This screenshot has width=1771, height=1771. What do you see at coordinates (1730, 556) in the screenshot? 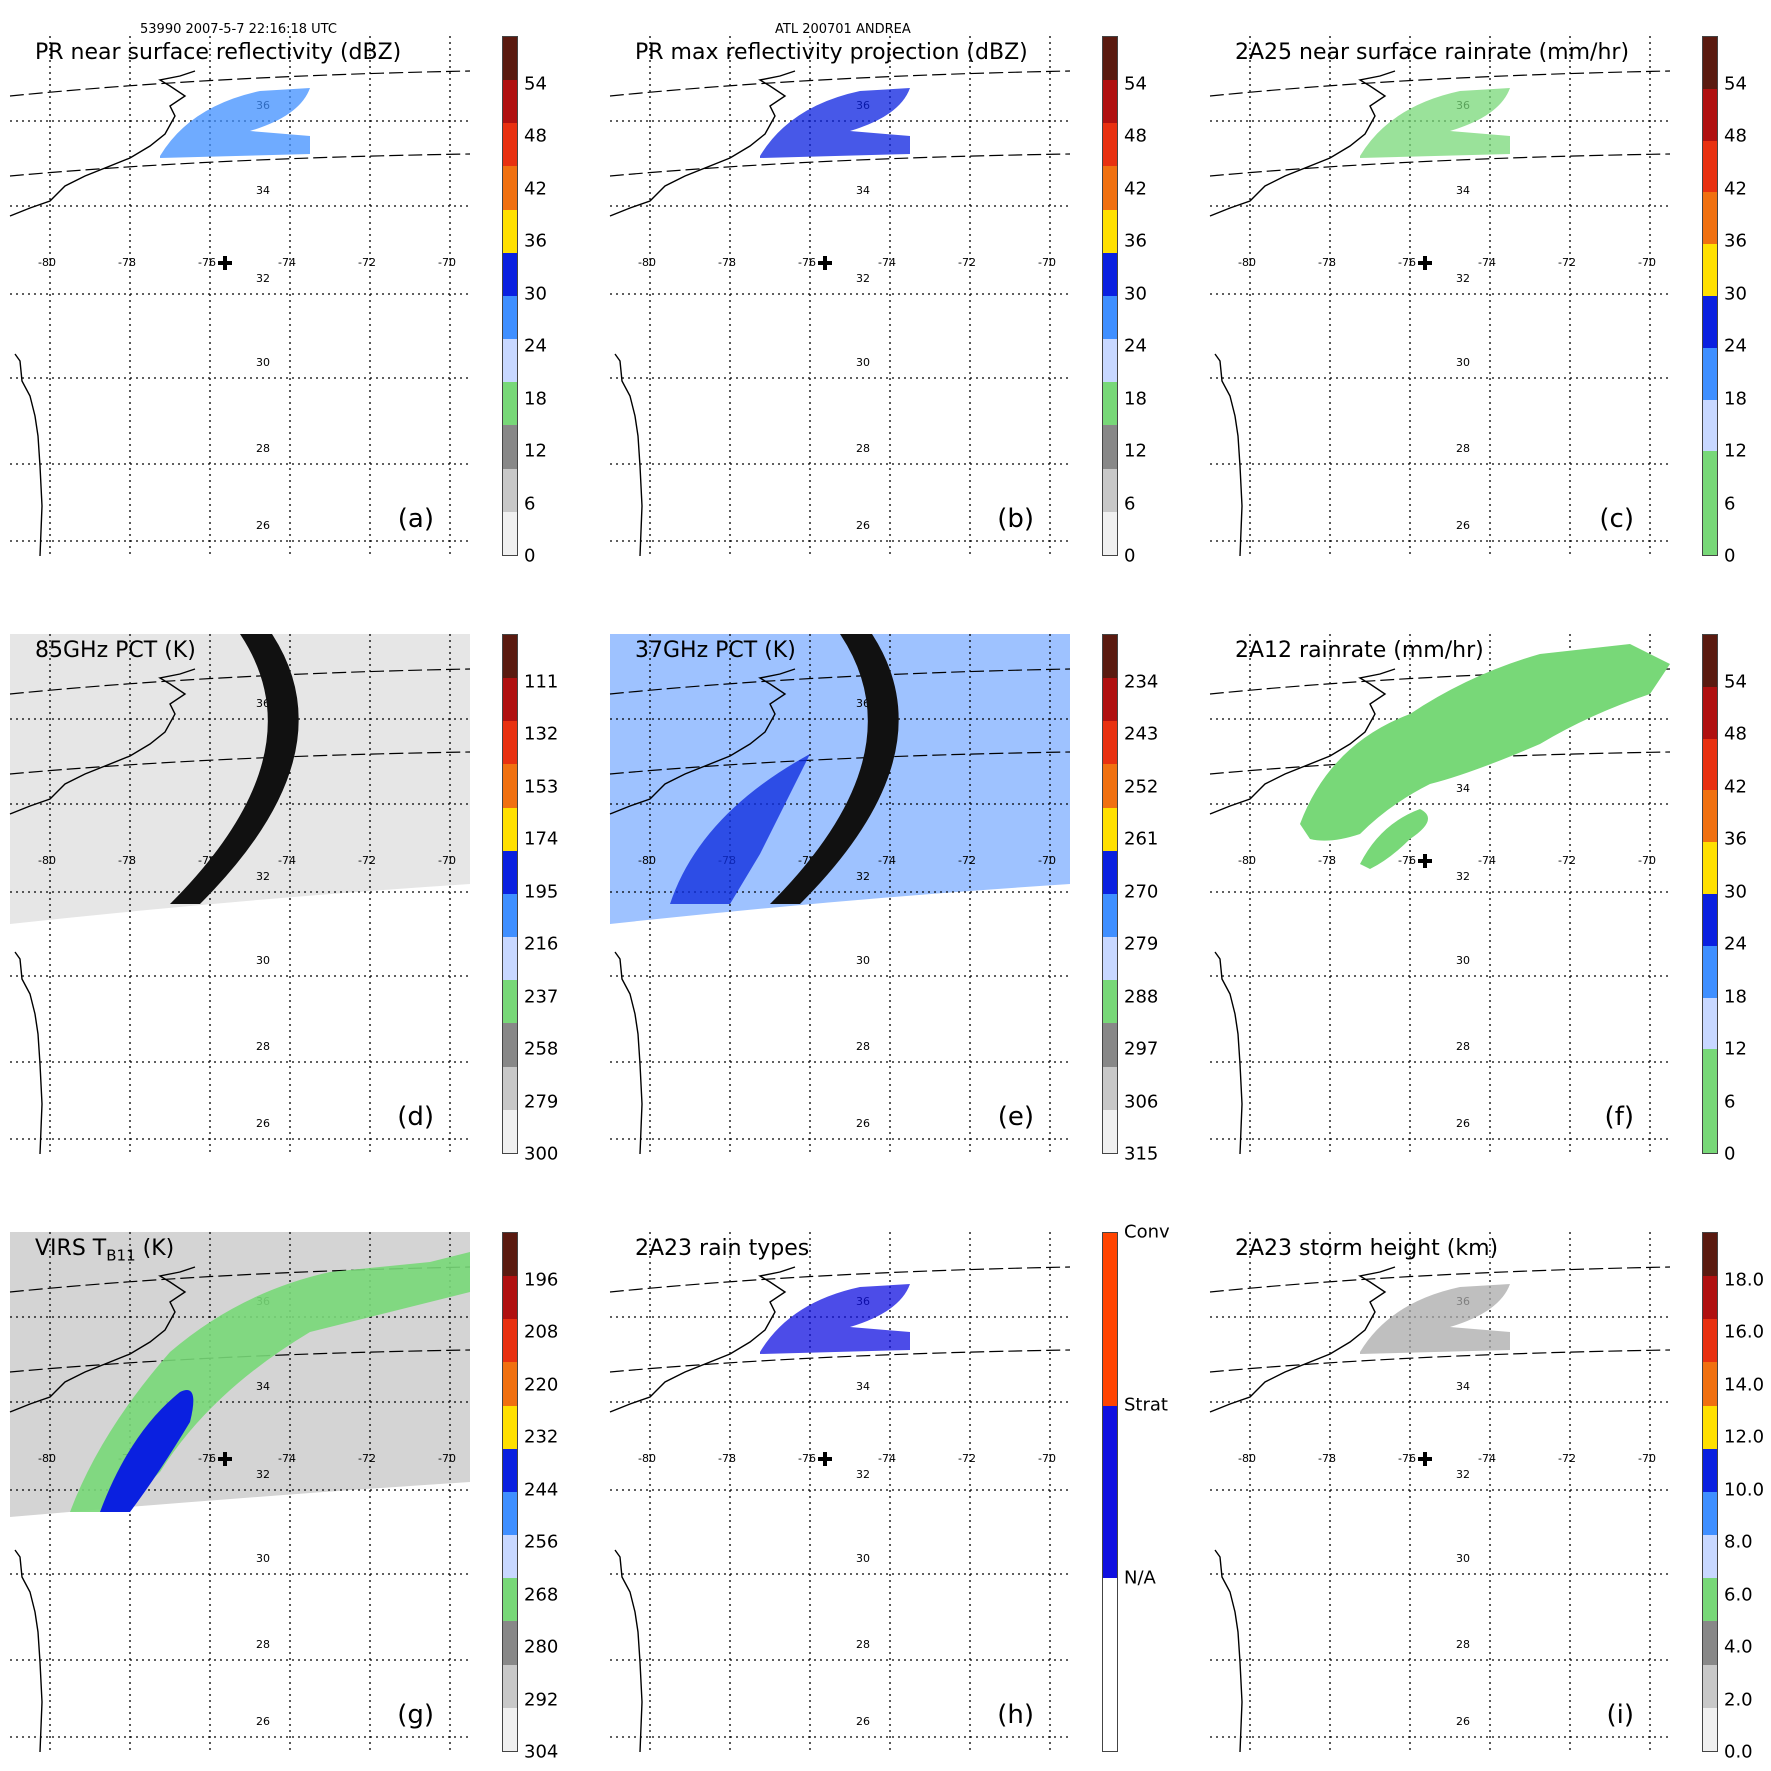
I see `colorbar-tick-label: 0` at bounding box center [1730, 556].